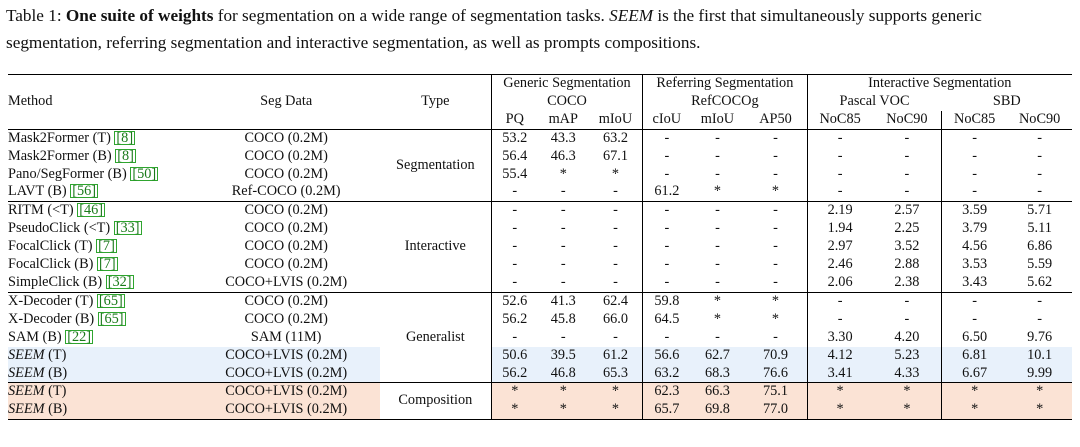  I want to click on metric-header: mIoU, so click(717, 118).